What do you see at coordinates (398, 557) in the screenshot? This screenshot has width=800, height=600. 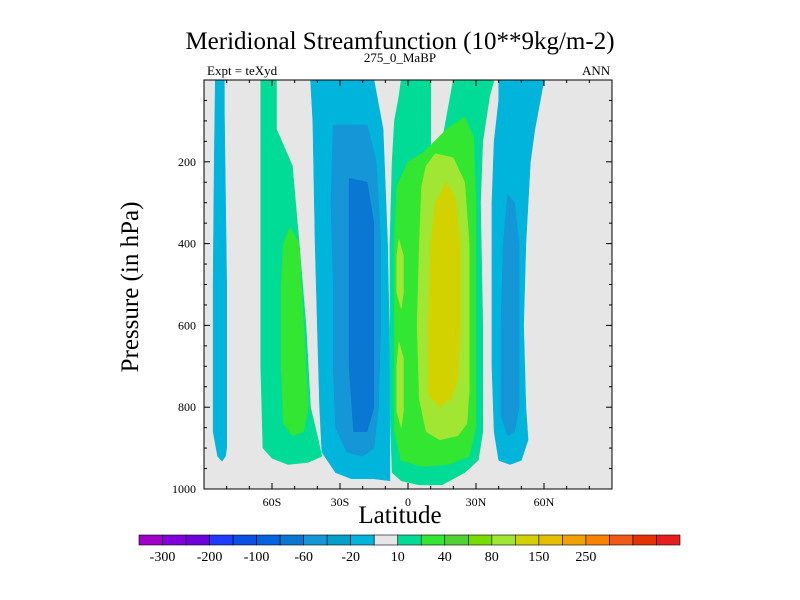 I see `colorbar-label: 10` at bounding box center [398, 557].